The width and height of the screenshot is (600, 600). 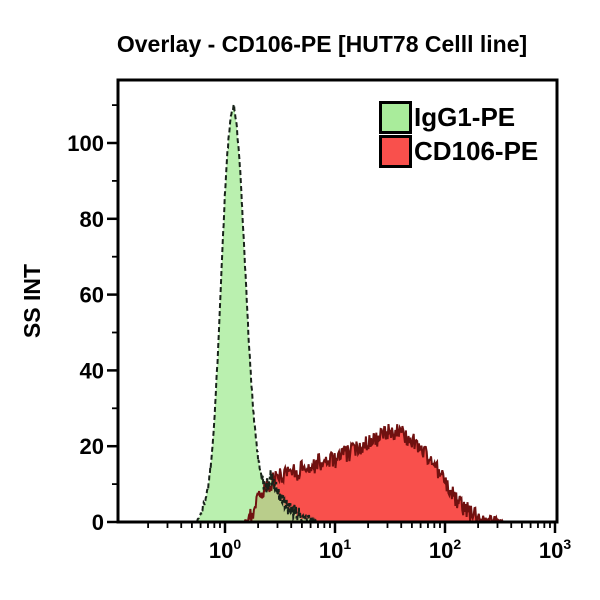 I want to click on series-igg1-pe-area, so click(x=257, y=313).